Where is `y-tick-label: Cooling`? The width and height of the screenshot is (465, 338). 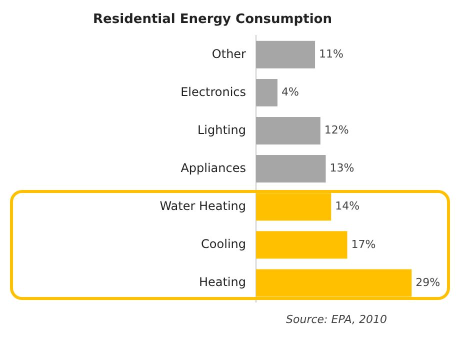 y-tick-label: Cooling is located at coordinates (223, 244).